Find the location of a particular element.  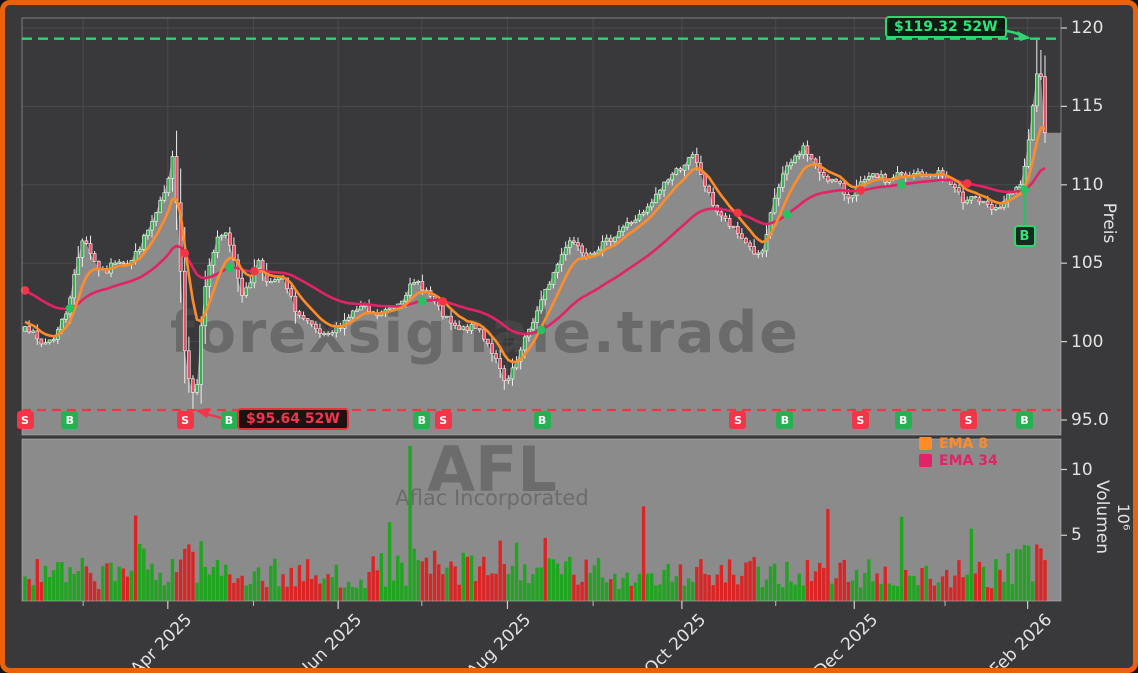

symbol-watermark: AFL is located at coordinates (492, 469).